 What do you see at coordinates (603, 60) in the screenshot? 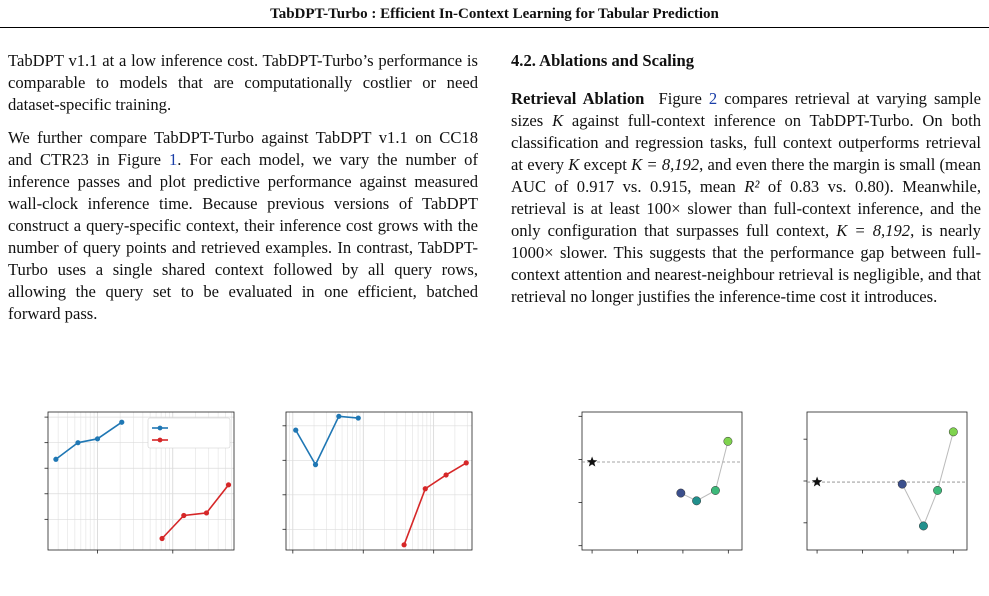
I see `section-title: 4.2. Ablations and Scaling` at bounding box center [603, 60].